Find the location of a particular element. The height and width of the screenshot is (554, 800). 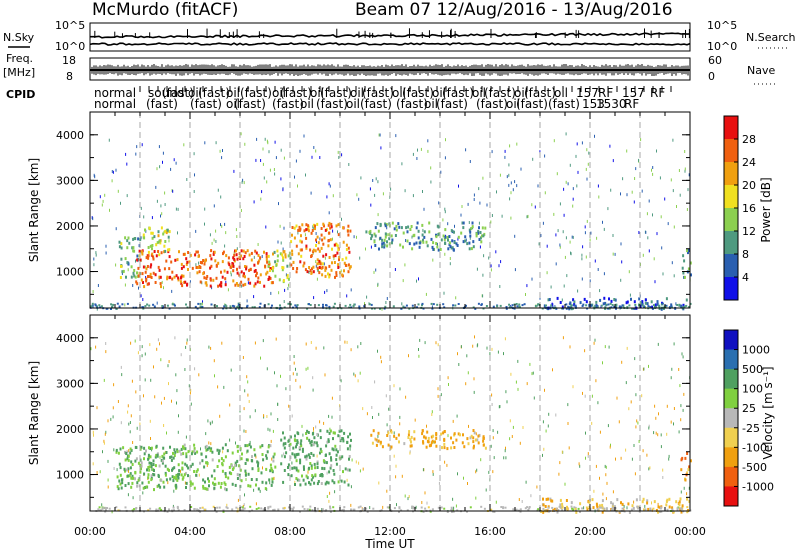

cpid-top-label: normal is located at coordinates (115, 93).